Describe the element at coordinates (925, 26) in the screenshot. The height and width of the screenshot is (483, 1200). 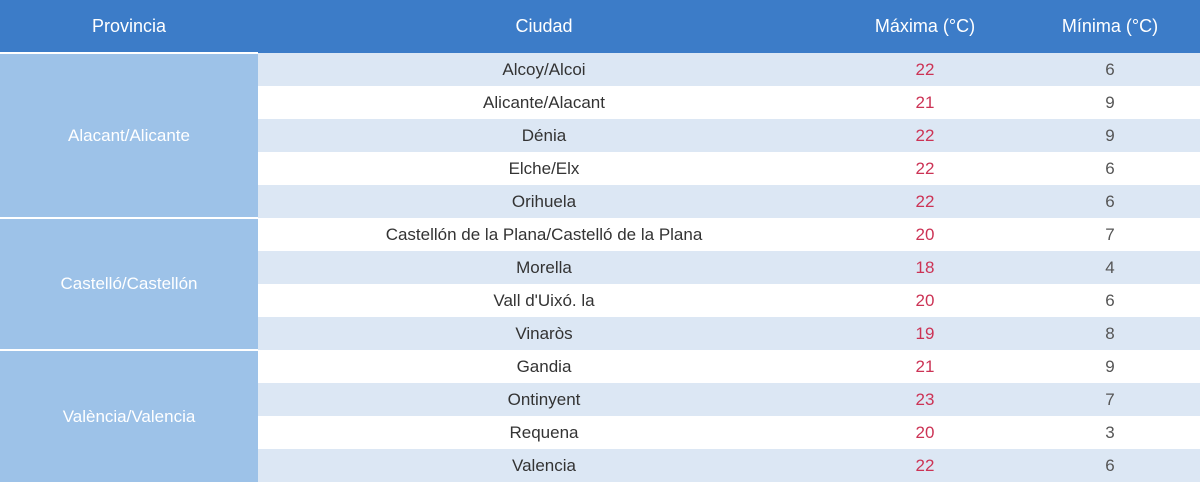
I see `header-maxima: Máxima (°C)` at that location.